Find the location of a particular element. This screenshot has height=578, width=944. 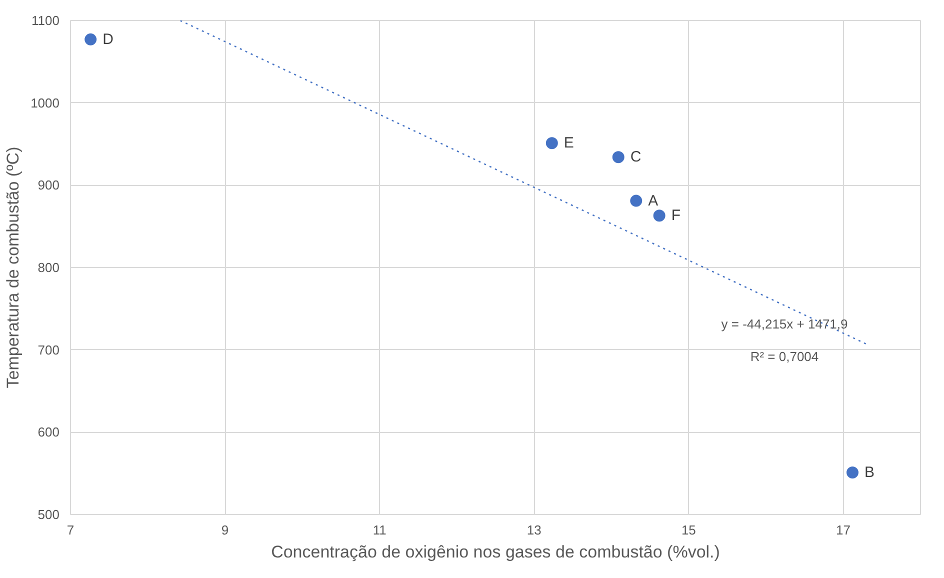

y-tick-label: 1100 is located at coordinates (46, 20).